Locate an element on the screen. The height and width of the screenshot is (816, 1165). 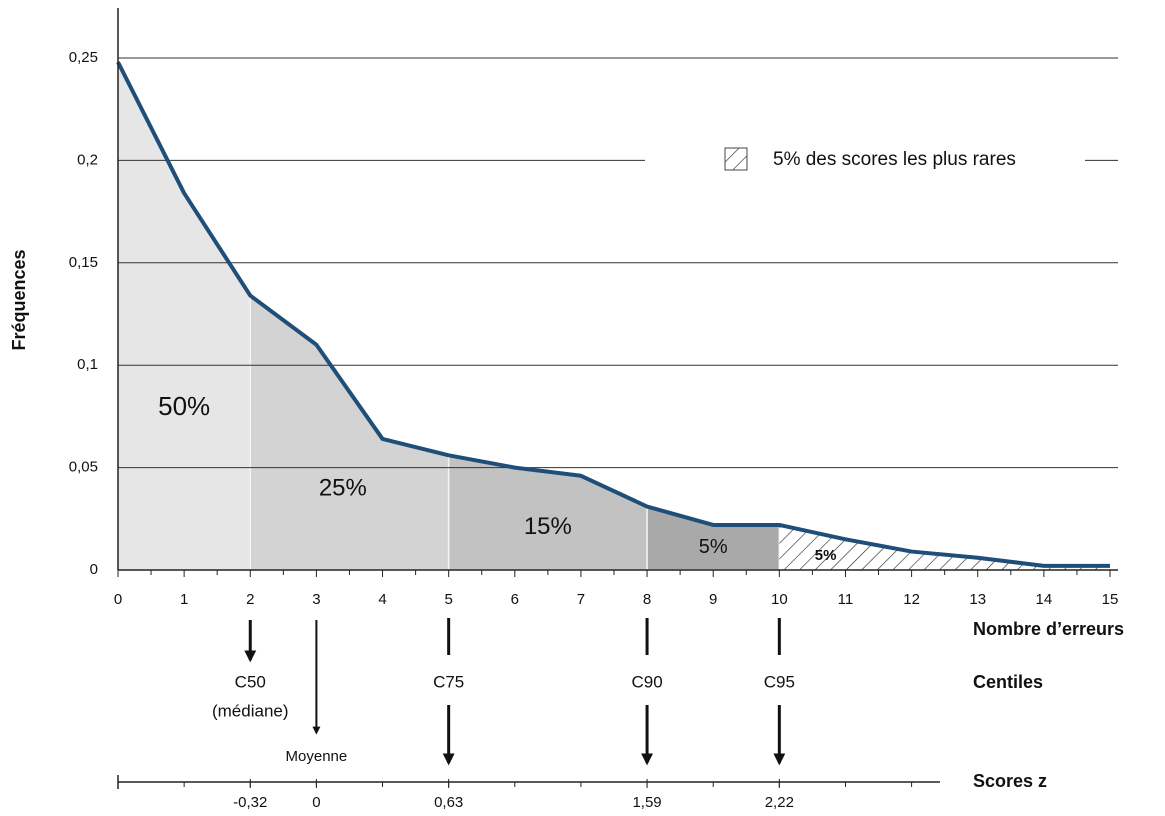
x-tick-label: 8 is located at coordinates (647, 599).